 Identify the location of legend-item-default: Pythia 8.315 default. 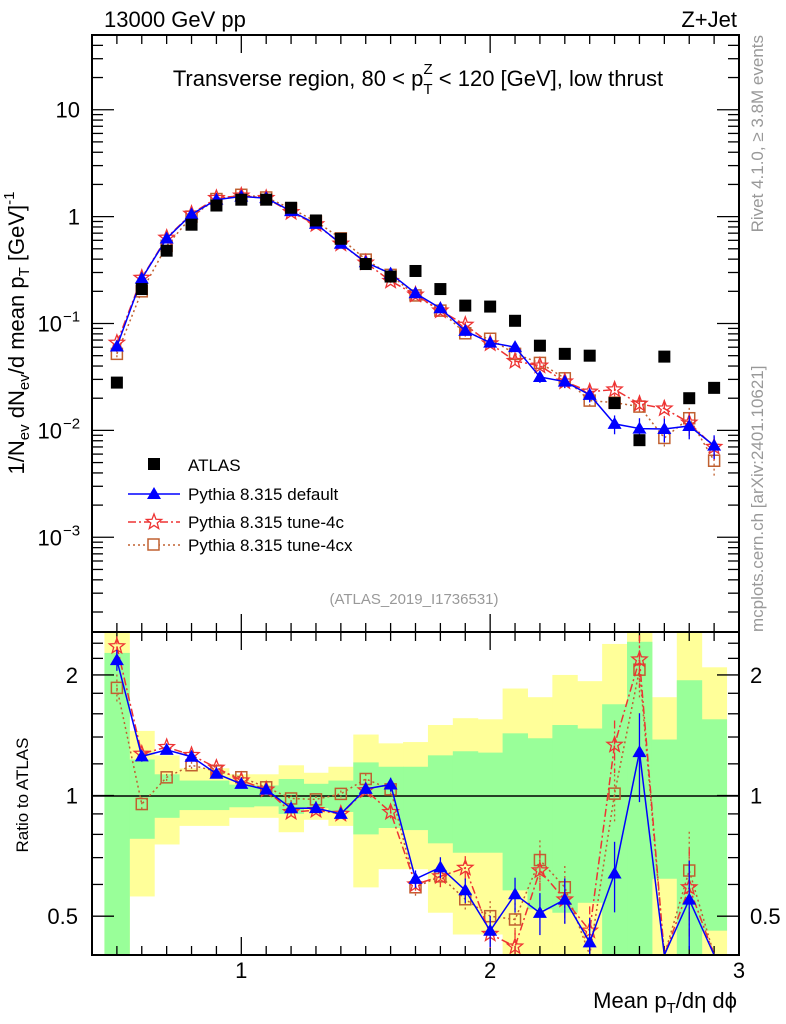
(233, 494).